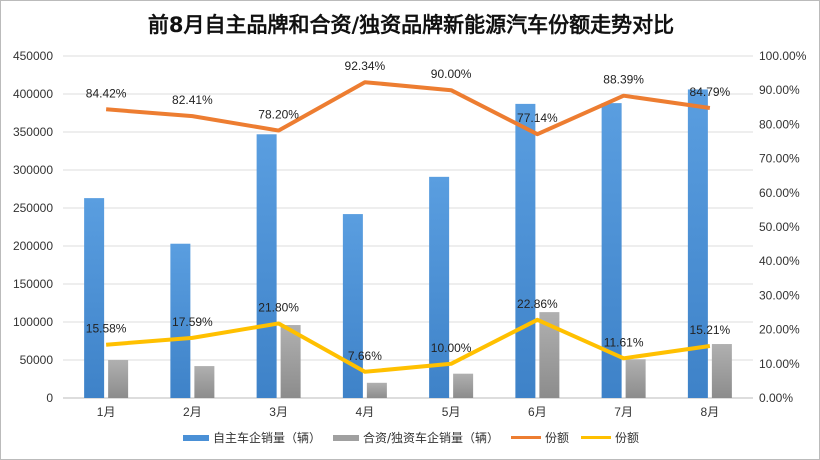 The image size is (820, 460). What do you see at coordinates (451, 348) in the screenshot?
I see `data-label: 10.00%` at bounding box center [451, 348].